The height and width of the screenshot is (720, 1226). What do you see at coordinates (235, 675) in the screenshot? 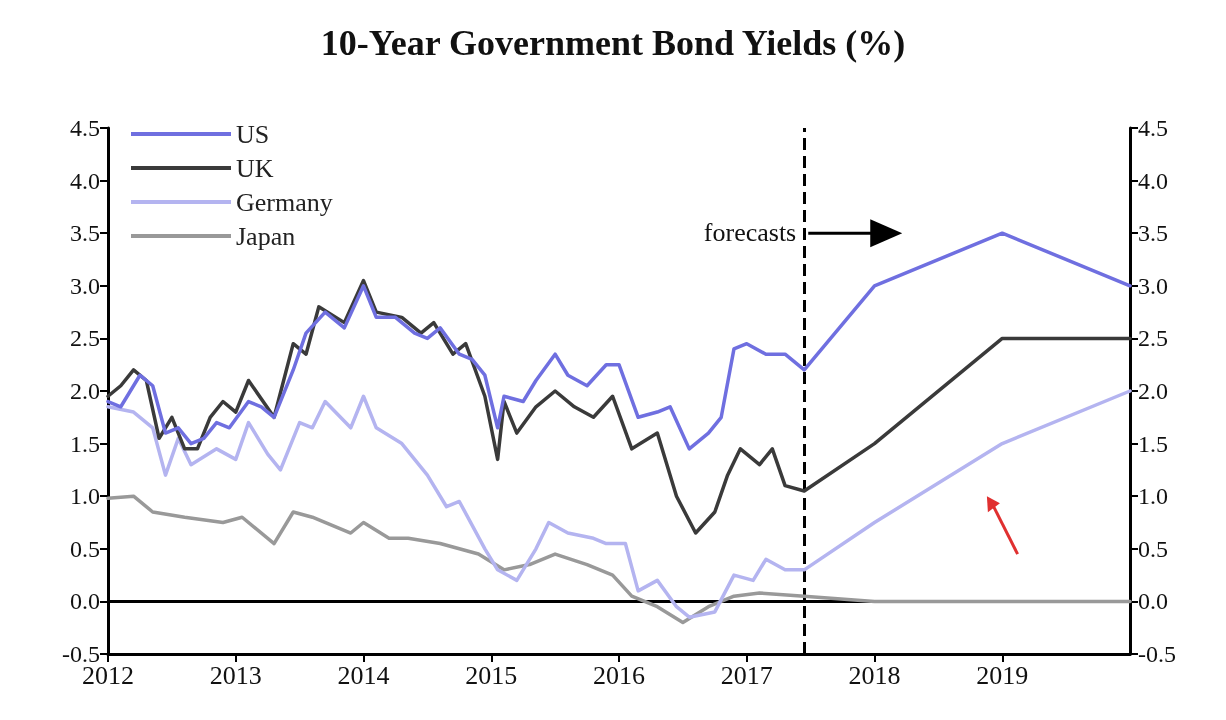
I see `x-tick-label: 2013` at bounding box center [235, 675].